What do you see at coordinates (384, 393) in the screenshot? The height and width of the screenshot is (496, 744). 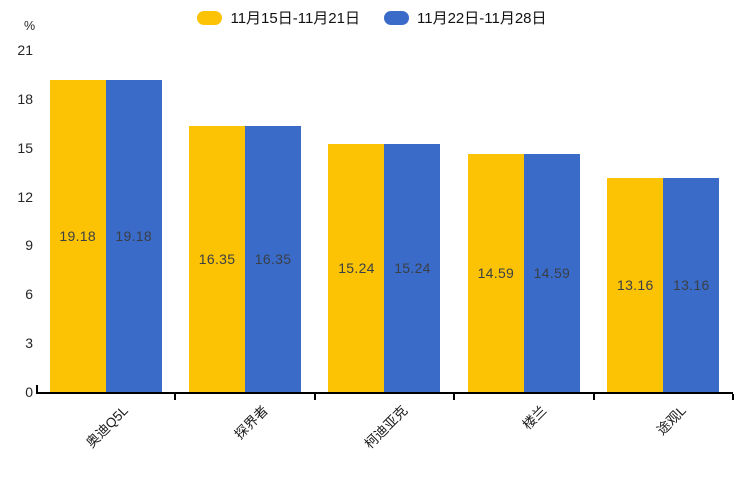 I see `x-axis-line` at bounding box center [384, 393].